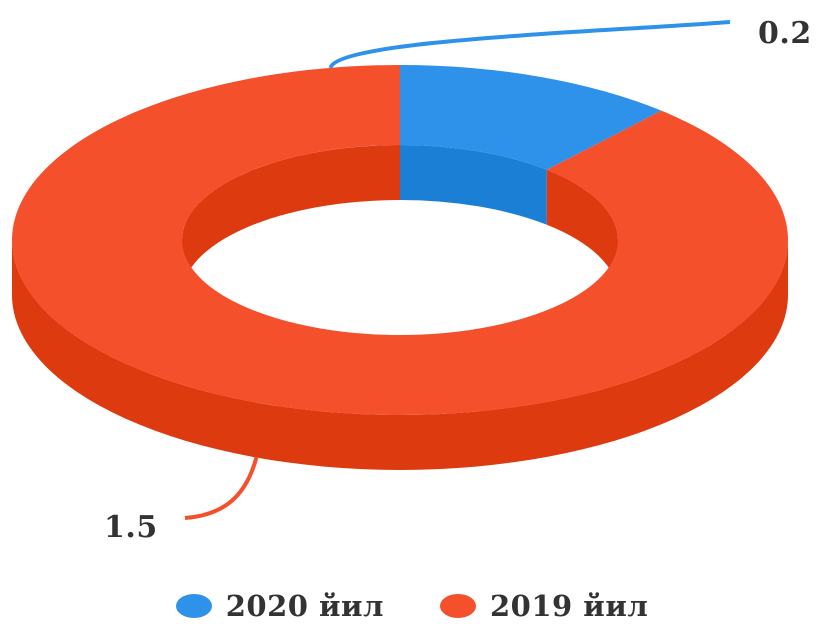  Describe the element at coordinates (304, 606) in the screenshot. I see `legend-label-2020: 2020 йил` at that location.